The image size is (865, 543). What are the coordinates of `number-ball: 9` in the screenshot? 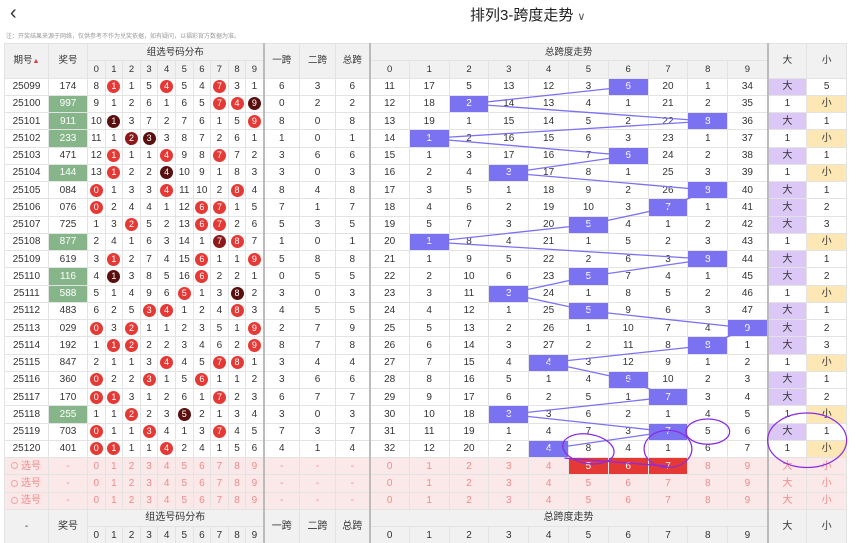 It's located at (254, 121).